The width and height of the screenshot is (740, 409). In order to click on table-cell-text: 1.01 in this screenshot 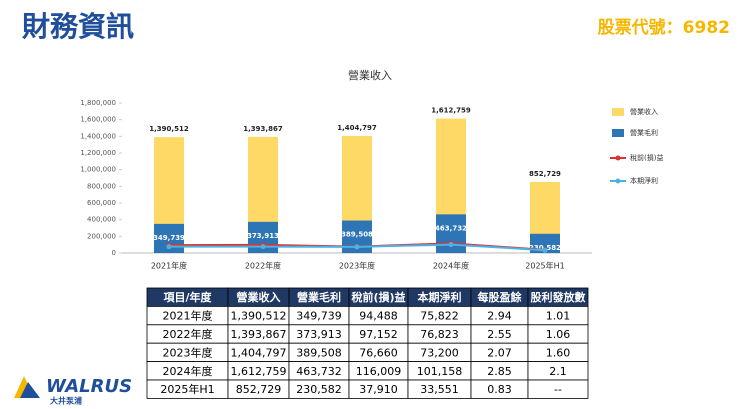, I will do `click(558, 316)`.